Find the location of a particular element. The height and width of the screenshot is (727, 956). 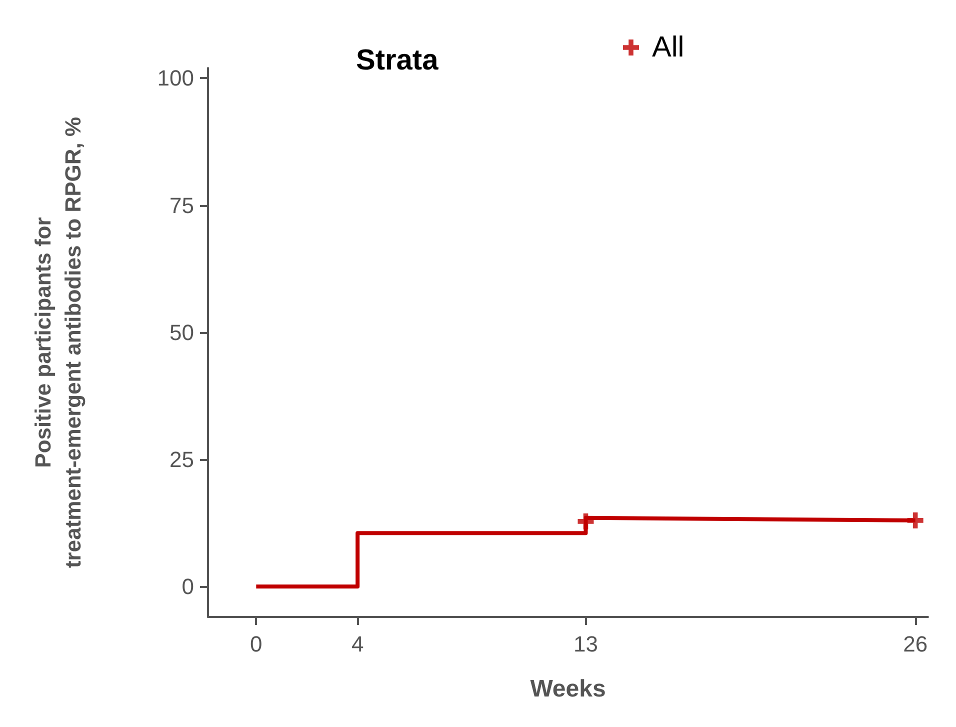

y-tick-label: 0 is located at coordinates (188, 586).